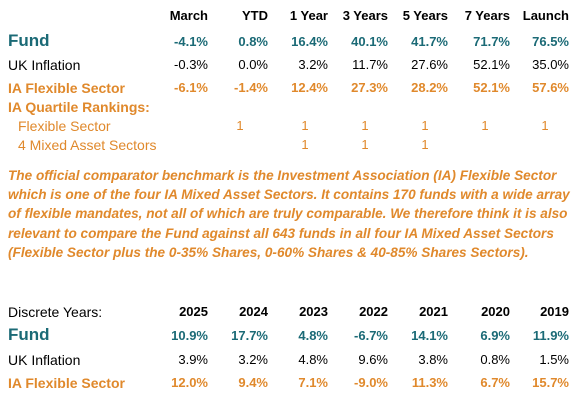 The image size is (577, 401). I want to click on header-march: March, so click(188, 15).